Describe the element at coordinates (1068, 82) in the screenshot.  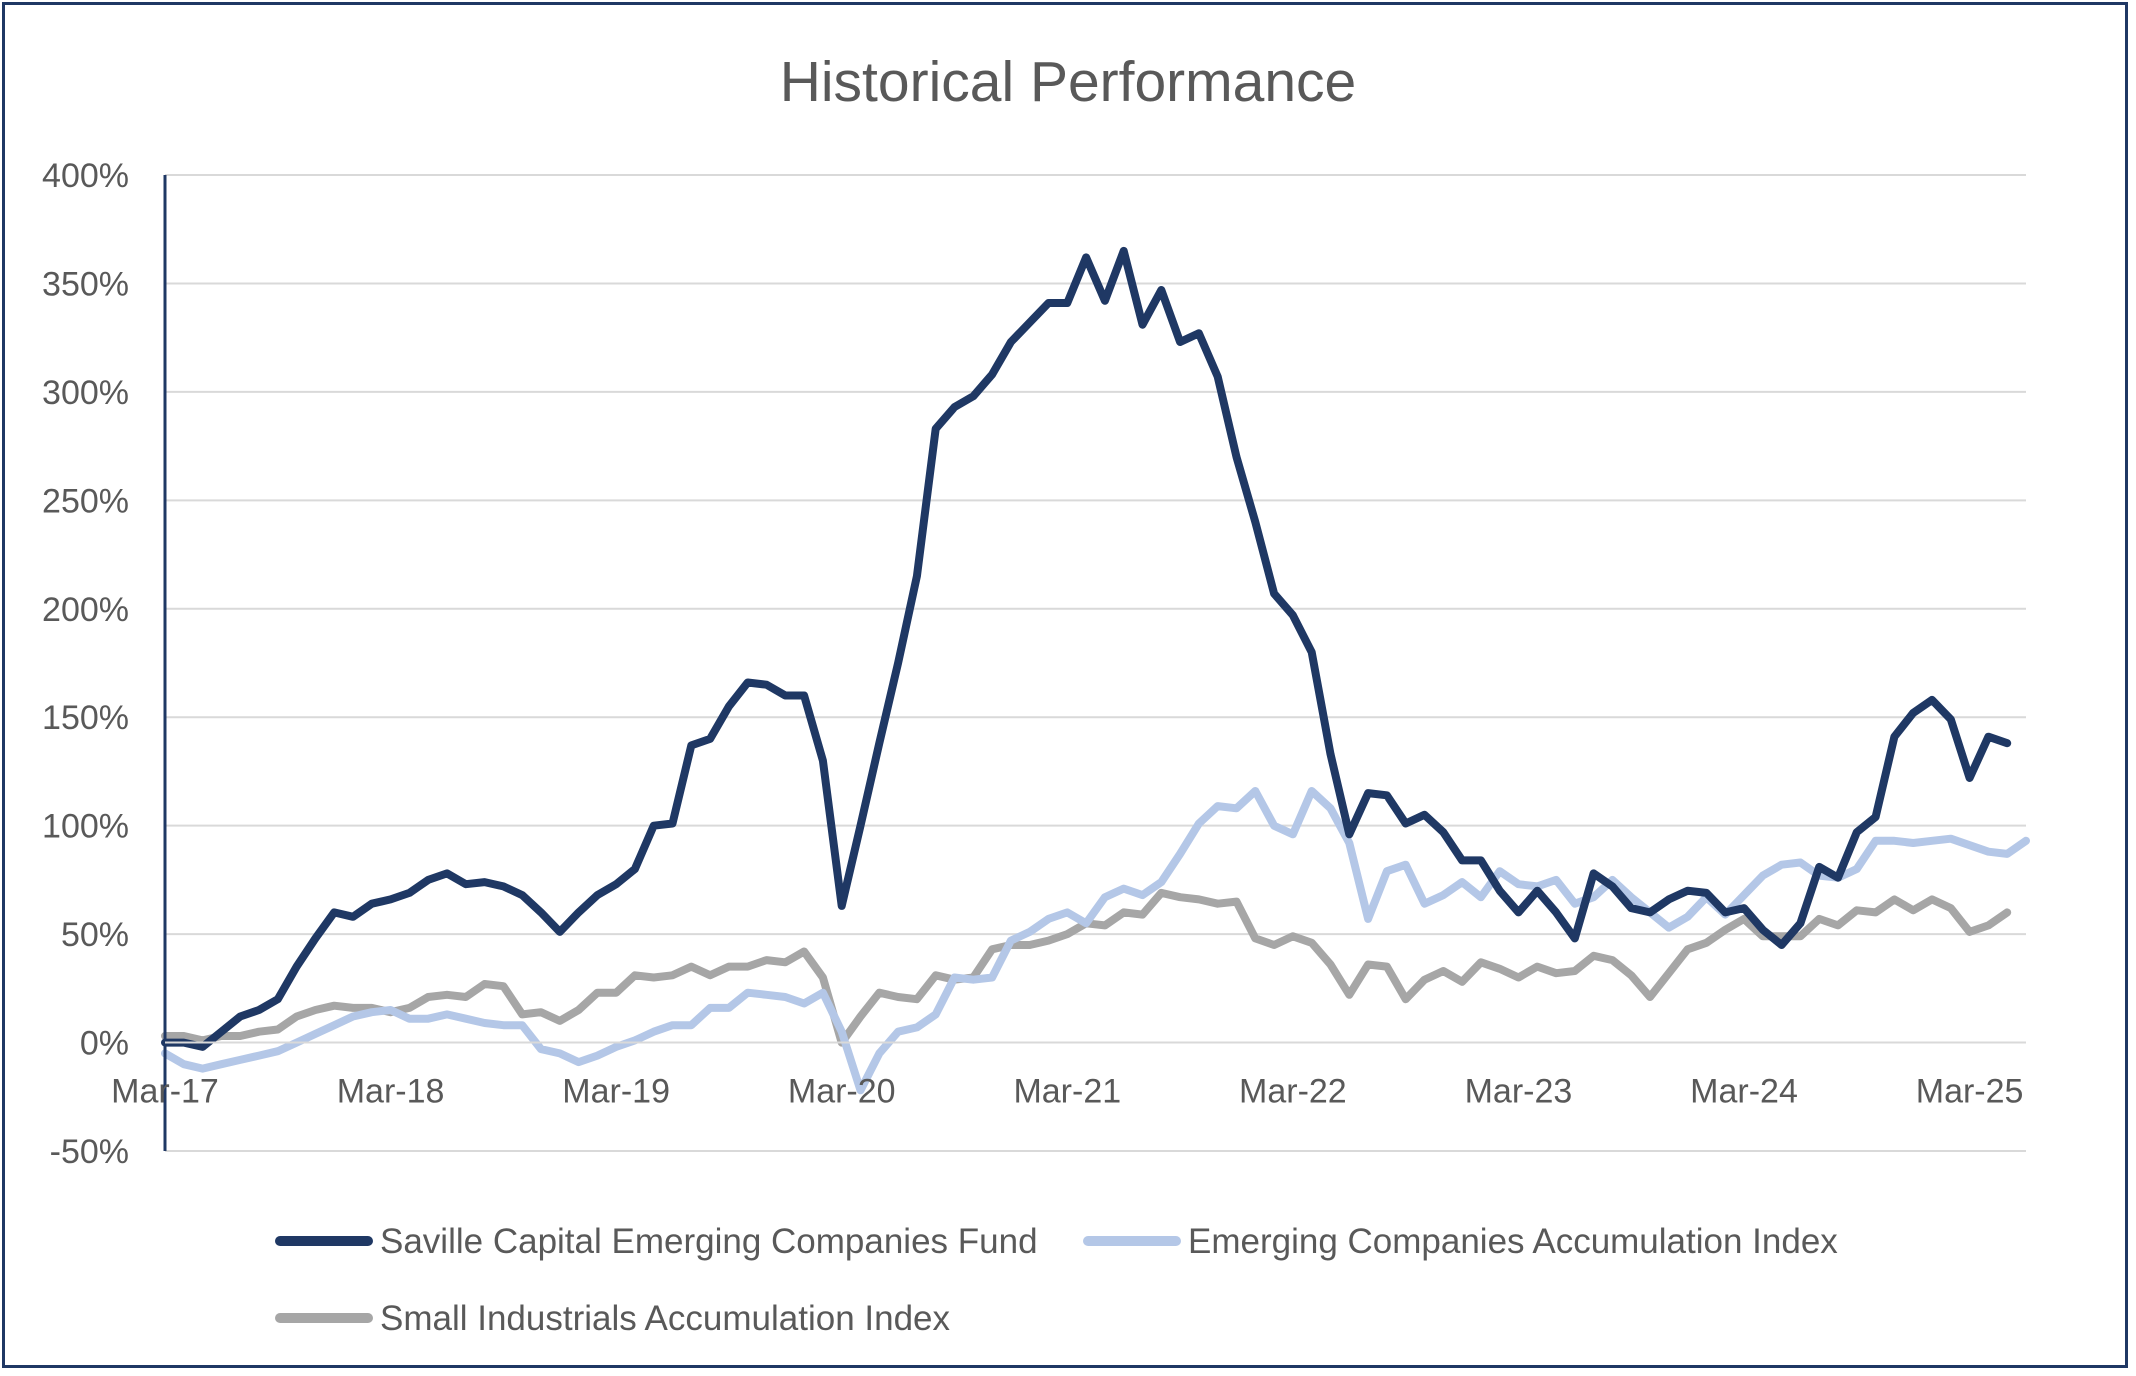
I see `chart-title: Historical Performance` at that location.